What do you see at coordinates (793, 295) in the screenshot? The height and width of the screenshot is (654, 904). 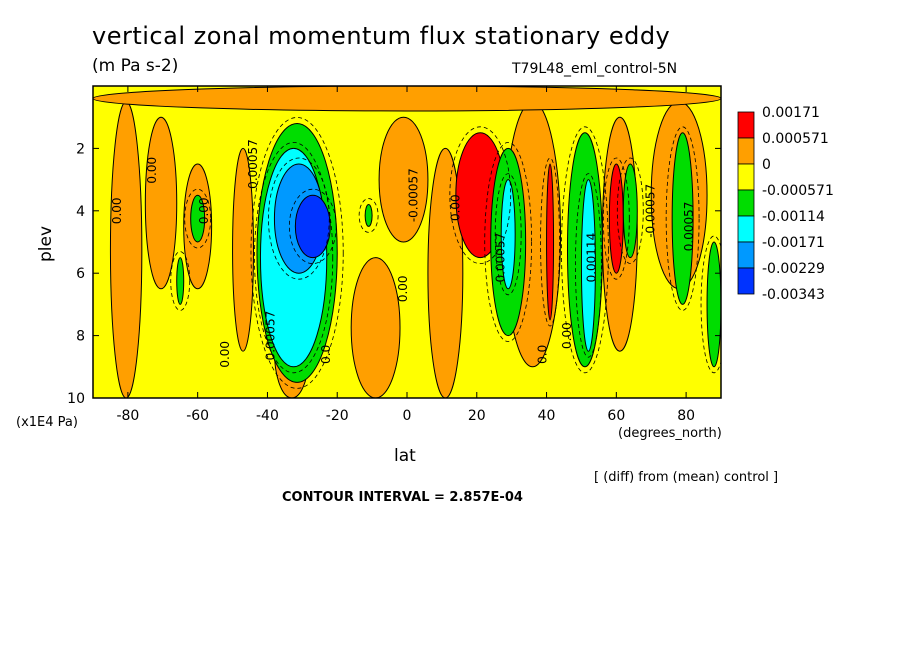 I see `legend-label: -0.00343` at bounding box center [793, 295].